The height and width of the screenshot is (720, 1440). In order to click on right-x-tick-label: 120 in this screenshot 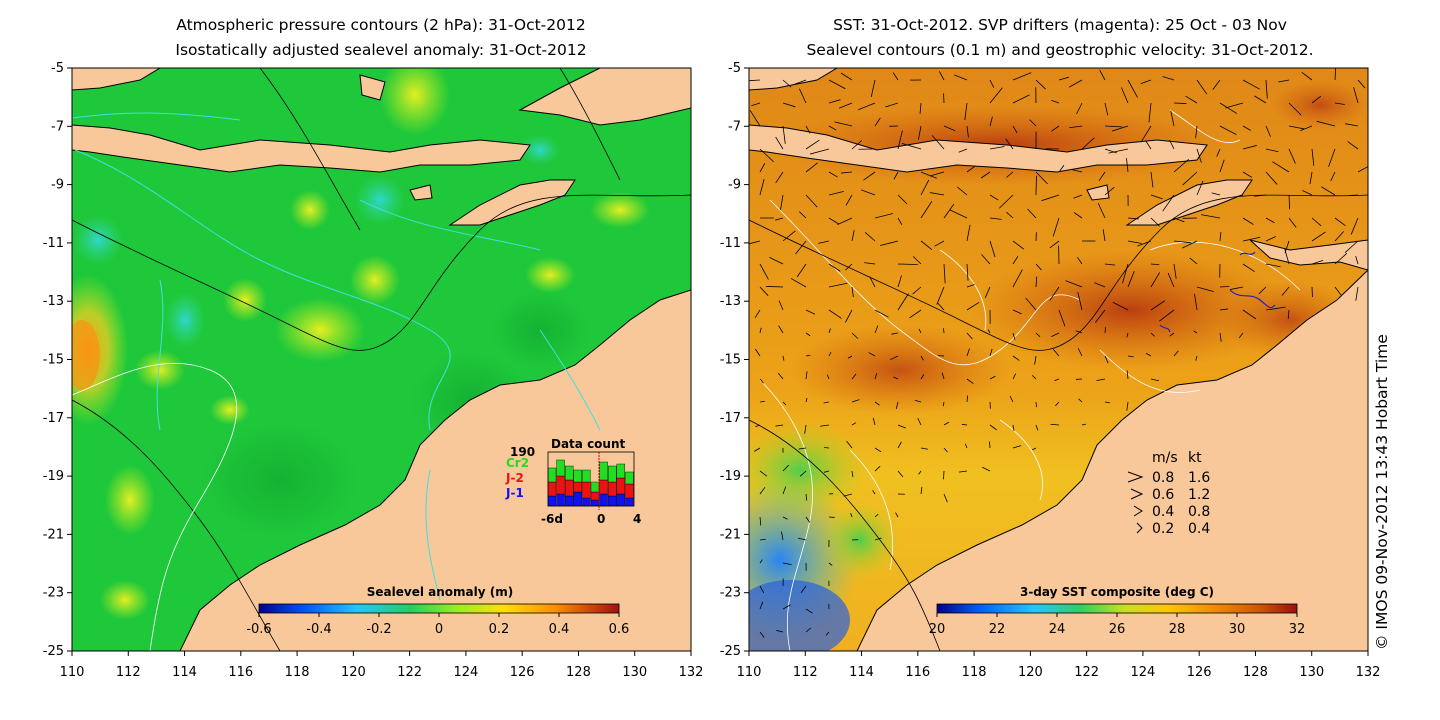, I will do `click(1030, 672)`.